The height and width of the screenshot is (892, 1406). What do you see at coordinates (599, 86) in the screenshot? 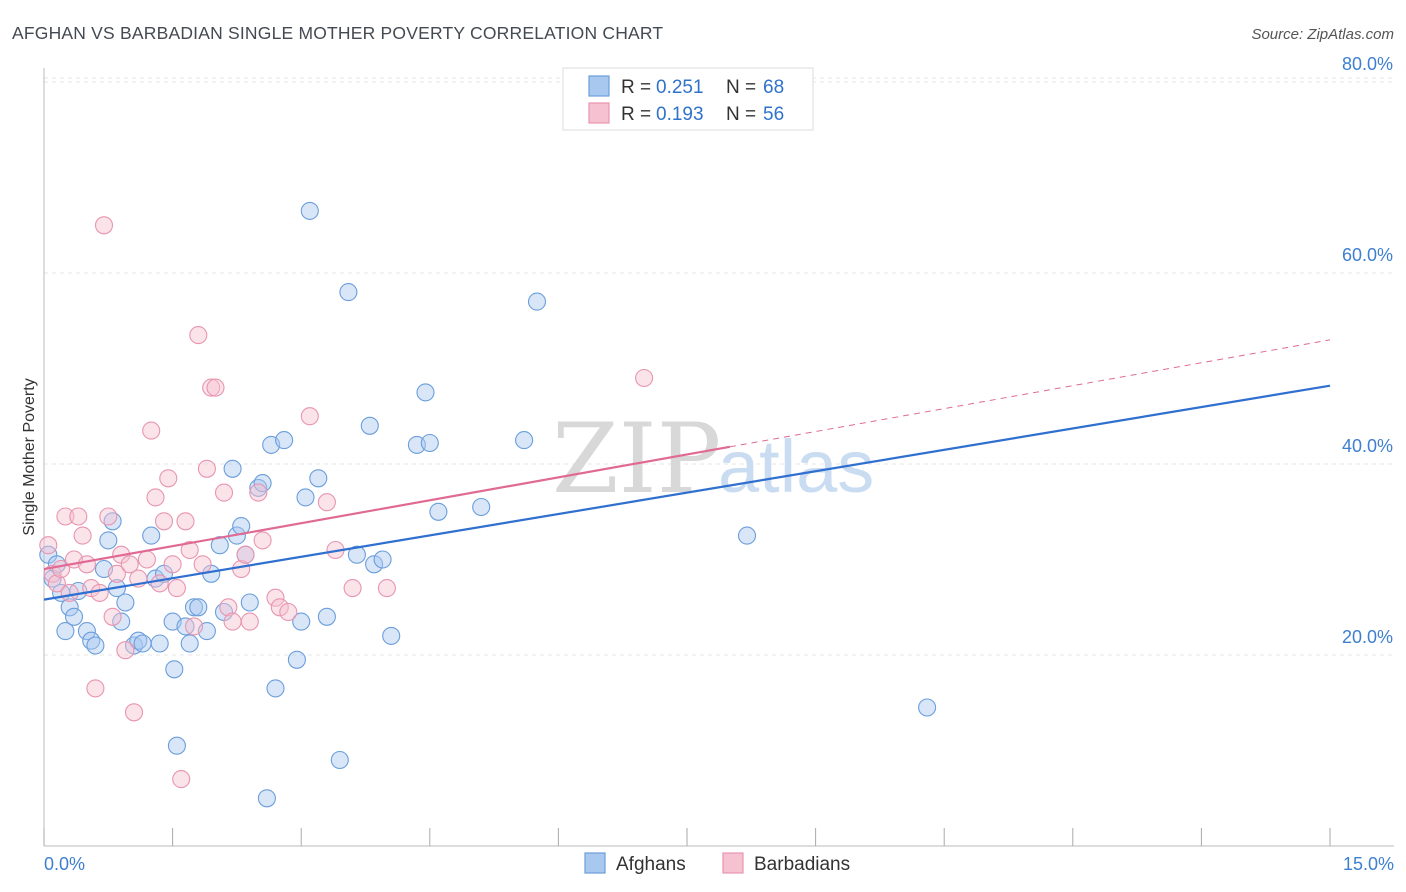
I see `legend-swatch-afghans` at bounding box center [599, 86].